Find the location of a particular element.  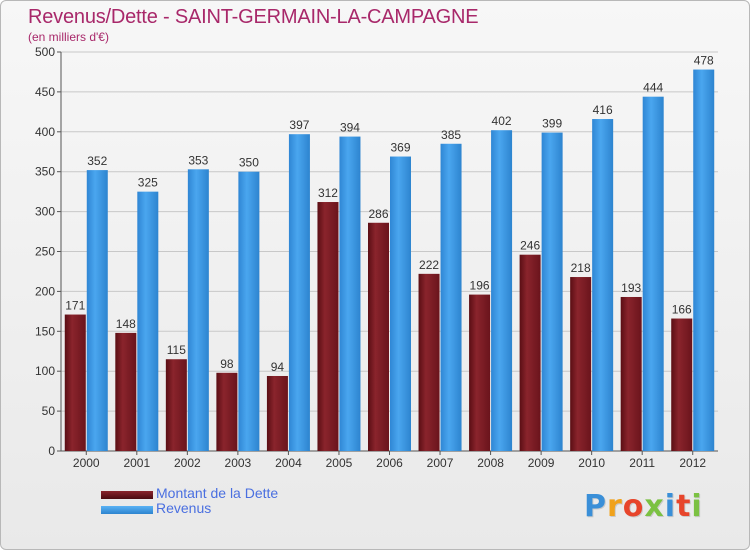

data-label-dette: 218 is located at coordinates (581, 268).